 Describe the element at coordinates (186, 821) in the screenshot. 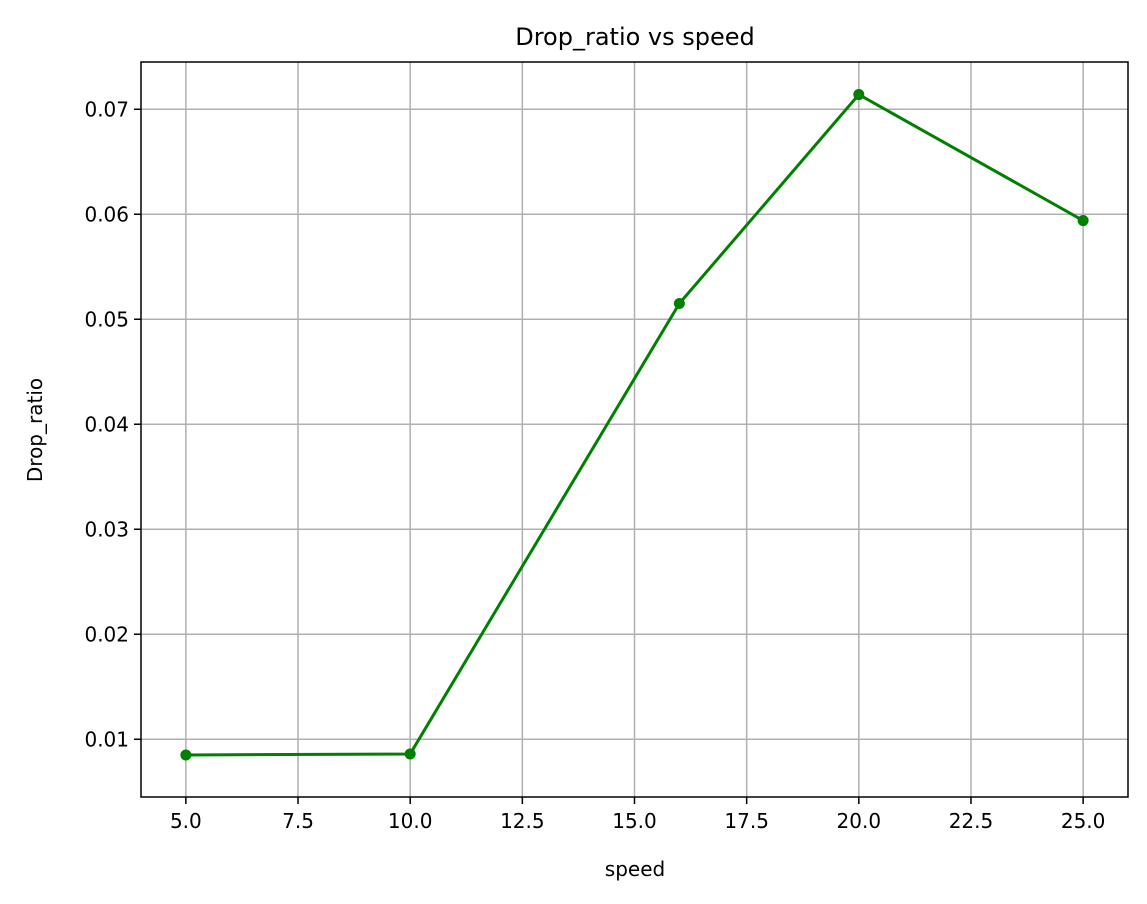

I see `x-tick-label: 5.0` at that location.